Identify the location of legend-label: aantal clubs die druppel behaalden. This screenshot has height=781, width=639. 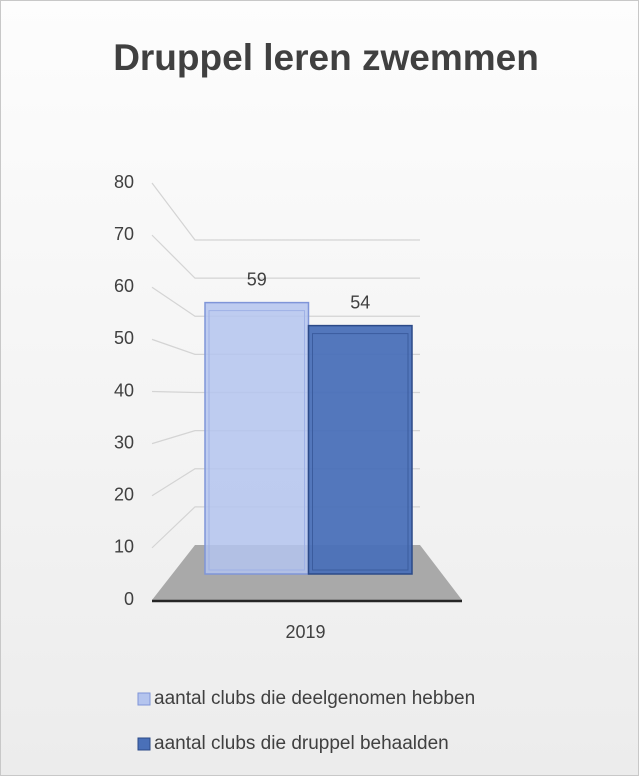
(301, 743).